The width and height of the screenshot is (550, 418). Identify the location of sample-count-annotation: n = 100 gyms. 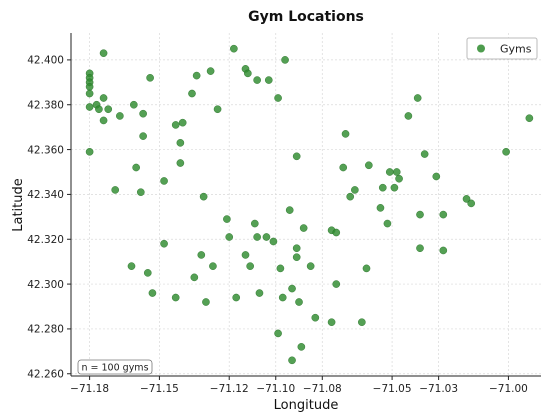
(115, 367).